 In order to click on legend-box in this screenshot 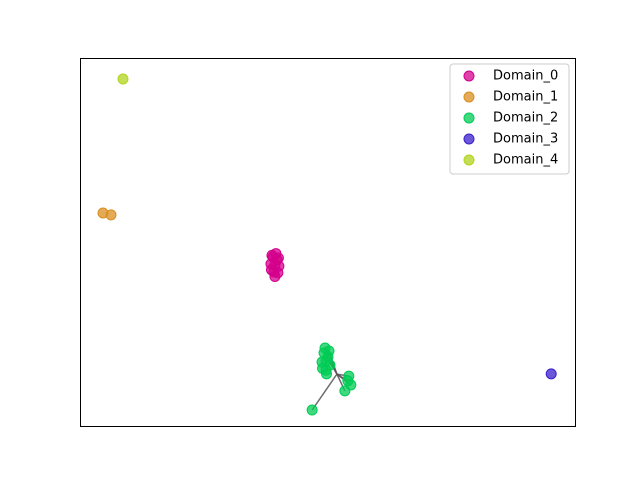, I will do `click(509, 119)`.